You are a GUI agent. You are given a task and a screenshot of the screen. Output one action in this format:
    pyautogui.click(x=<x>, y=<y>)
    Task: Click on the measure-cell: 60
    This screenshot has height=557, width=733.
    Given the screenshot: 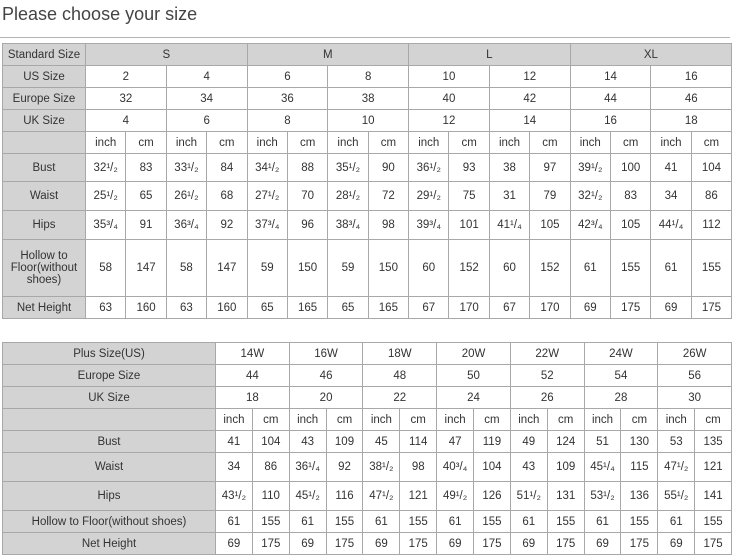 What is the action you would take?
    pyautogui.click(x=429, y=268)
    